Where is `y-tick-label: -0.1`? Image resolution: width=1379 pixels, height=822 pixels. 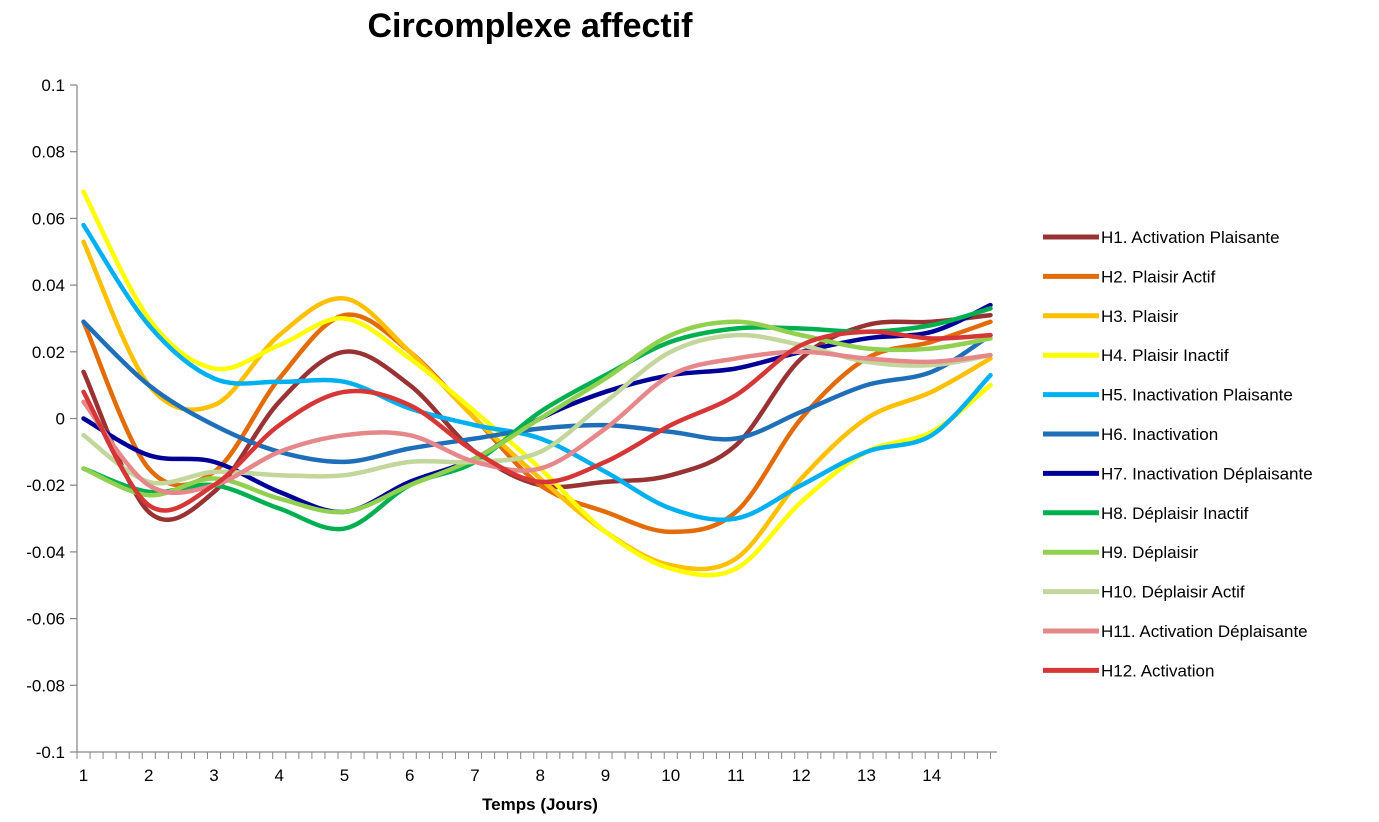
y-tick-label: -0.1 is located at coordinates (50, 752).